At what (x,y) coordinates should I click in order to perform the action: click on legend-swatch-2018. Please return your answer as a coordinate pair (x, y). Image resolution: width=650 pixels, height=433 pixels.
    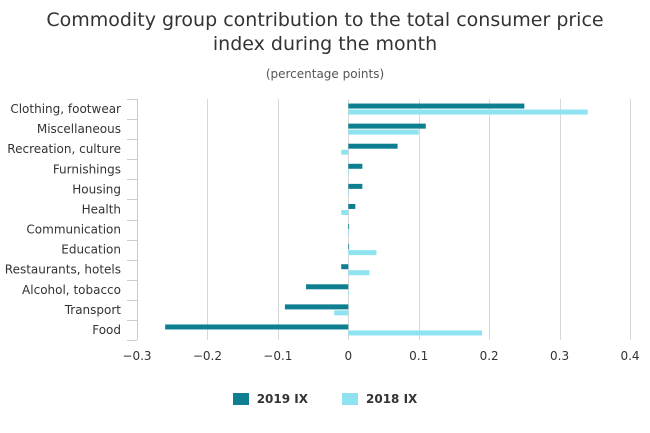
    Looking at the image, I should click on (350, 399).